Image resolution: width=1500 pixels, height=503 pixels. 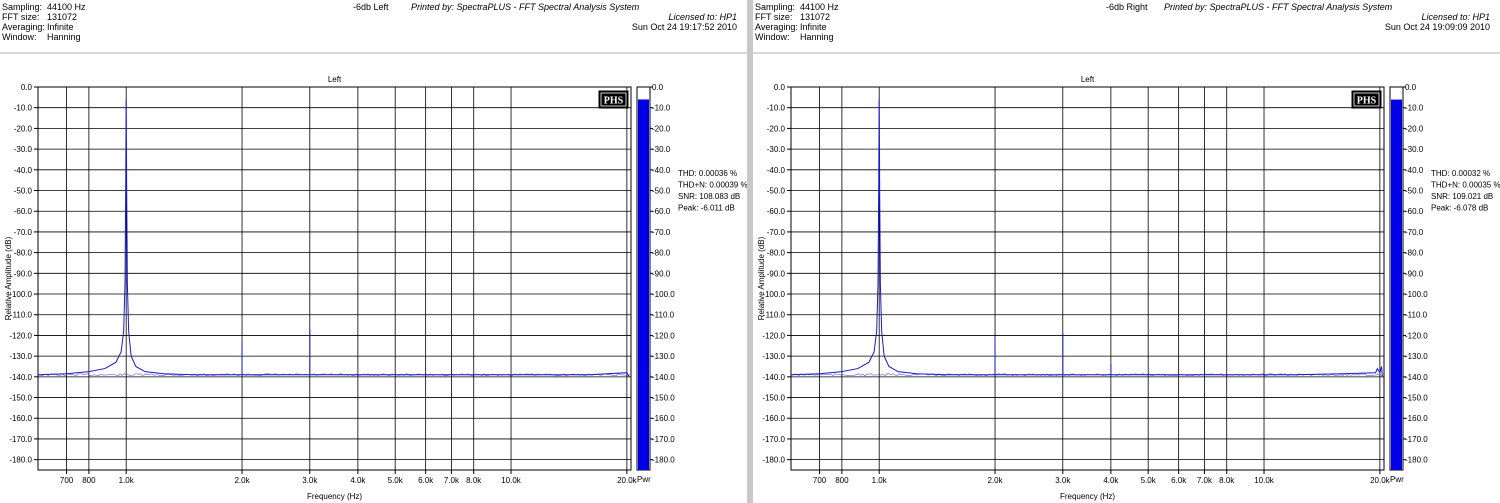 What do you see at coordinates (1416, 398) in the screenshot?
I see `power-bar-tick-label: -150.0` at bounding box center [1416, 398].